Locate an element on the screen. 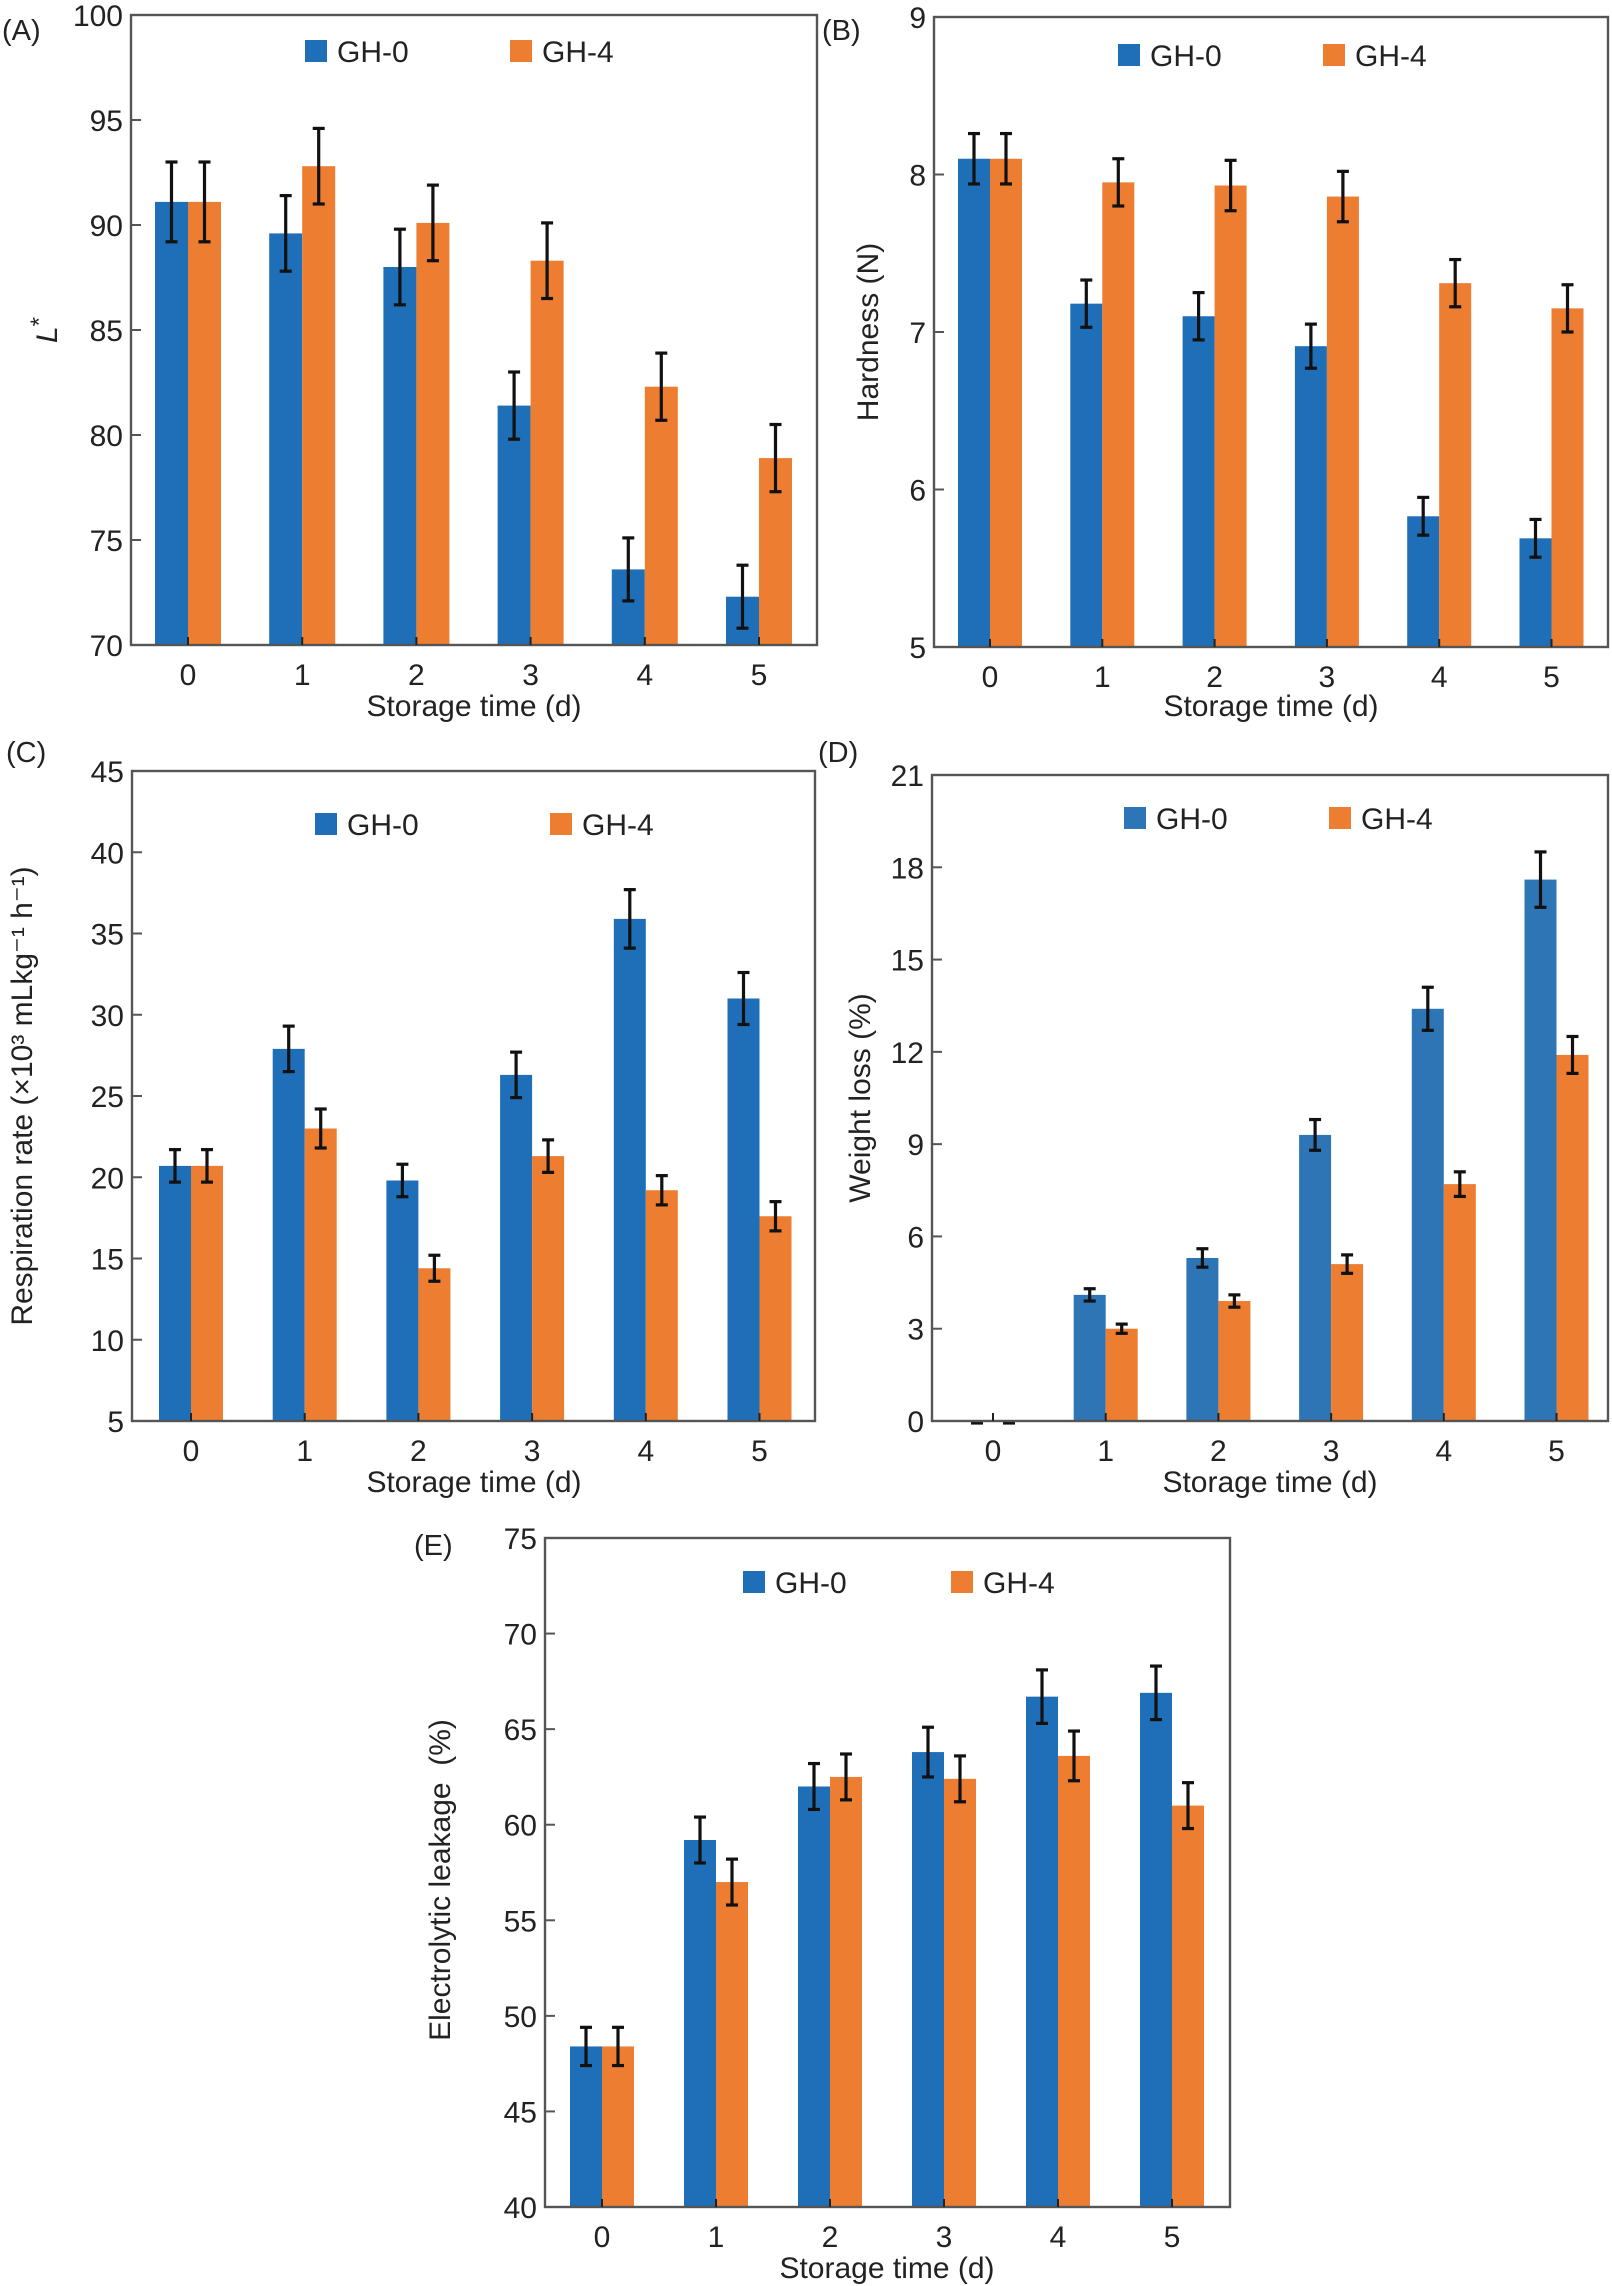 The height and width of the screenshot is (2286, 1612). y-tick-label: 6 is located at coordinates (917, 491).